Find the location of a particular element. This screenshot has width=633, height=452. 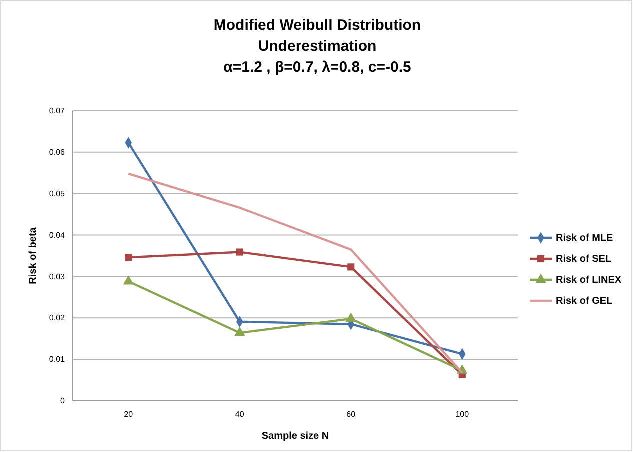

x-tick-label: 20 is located at coordinates (129, 414).